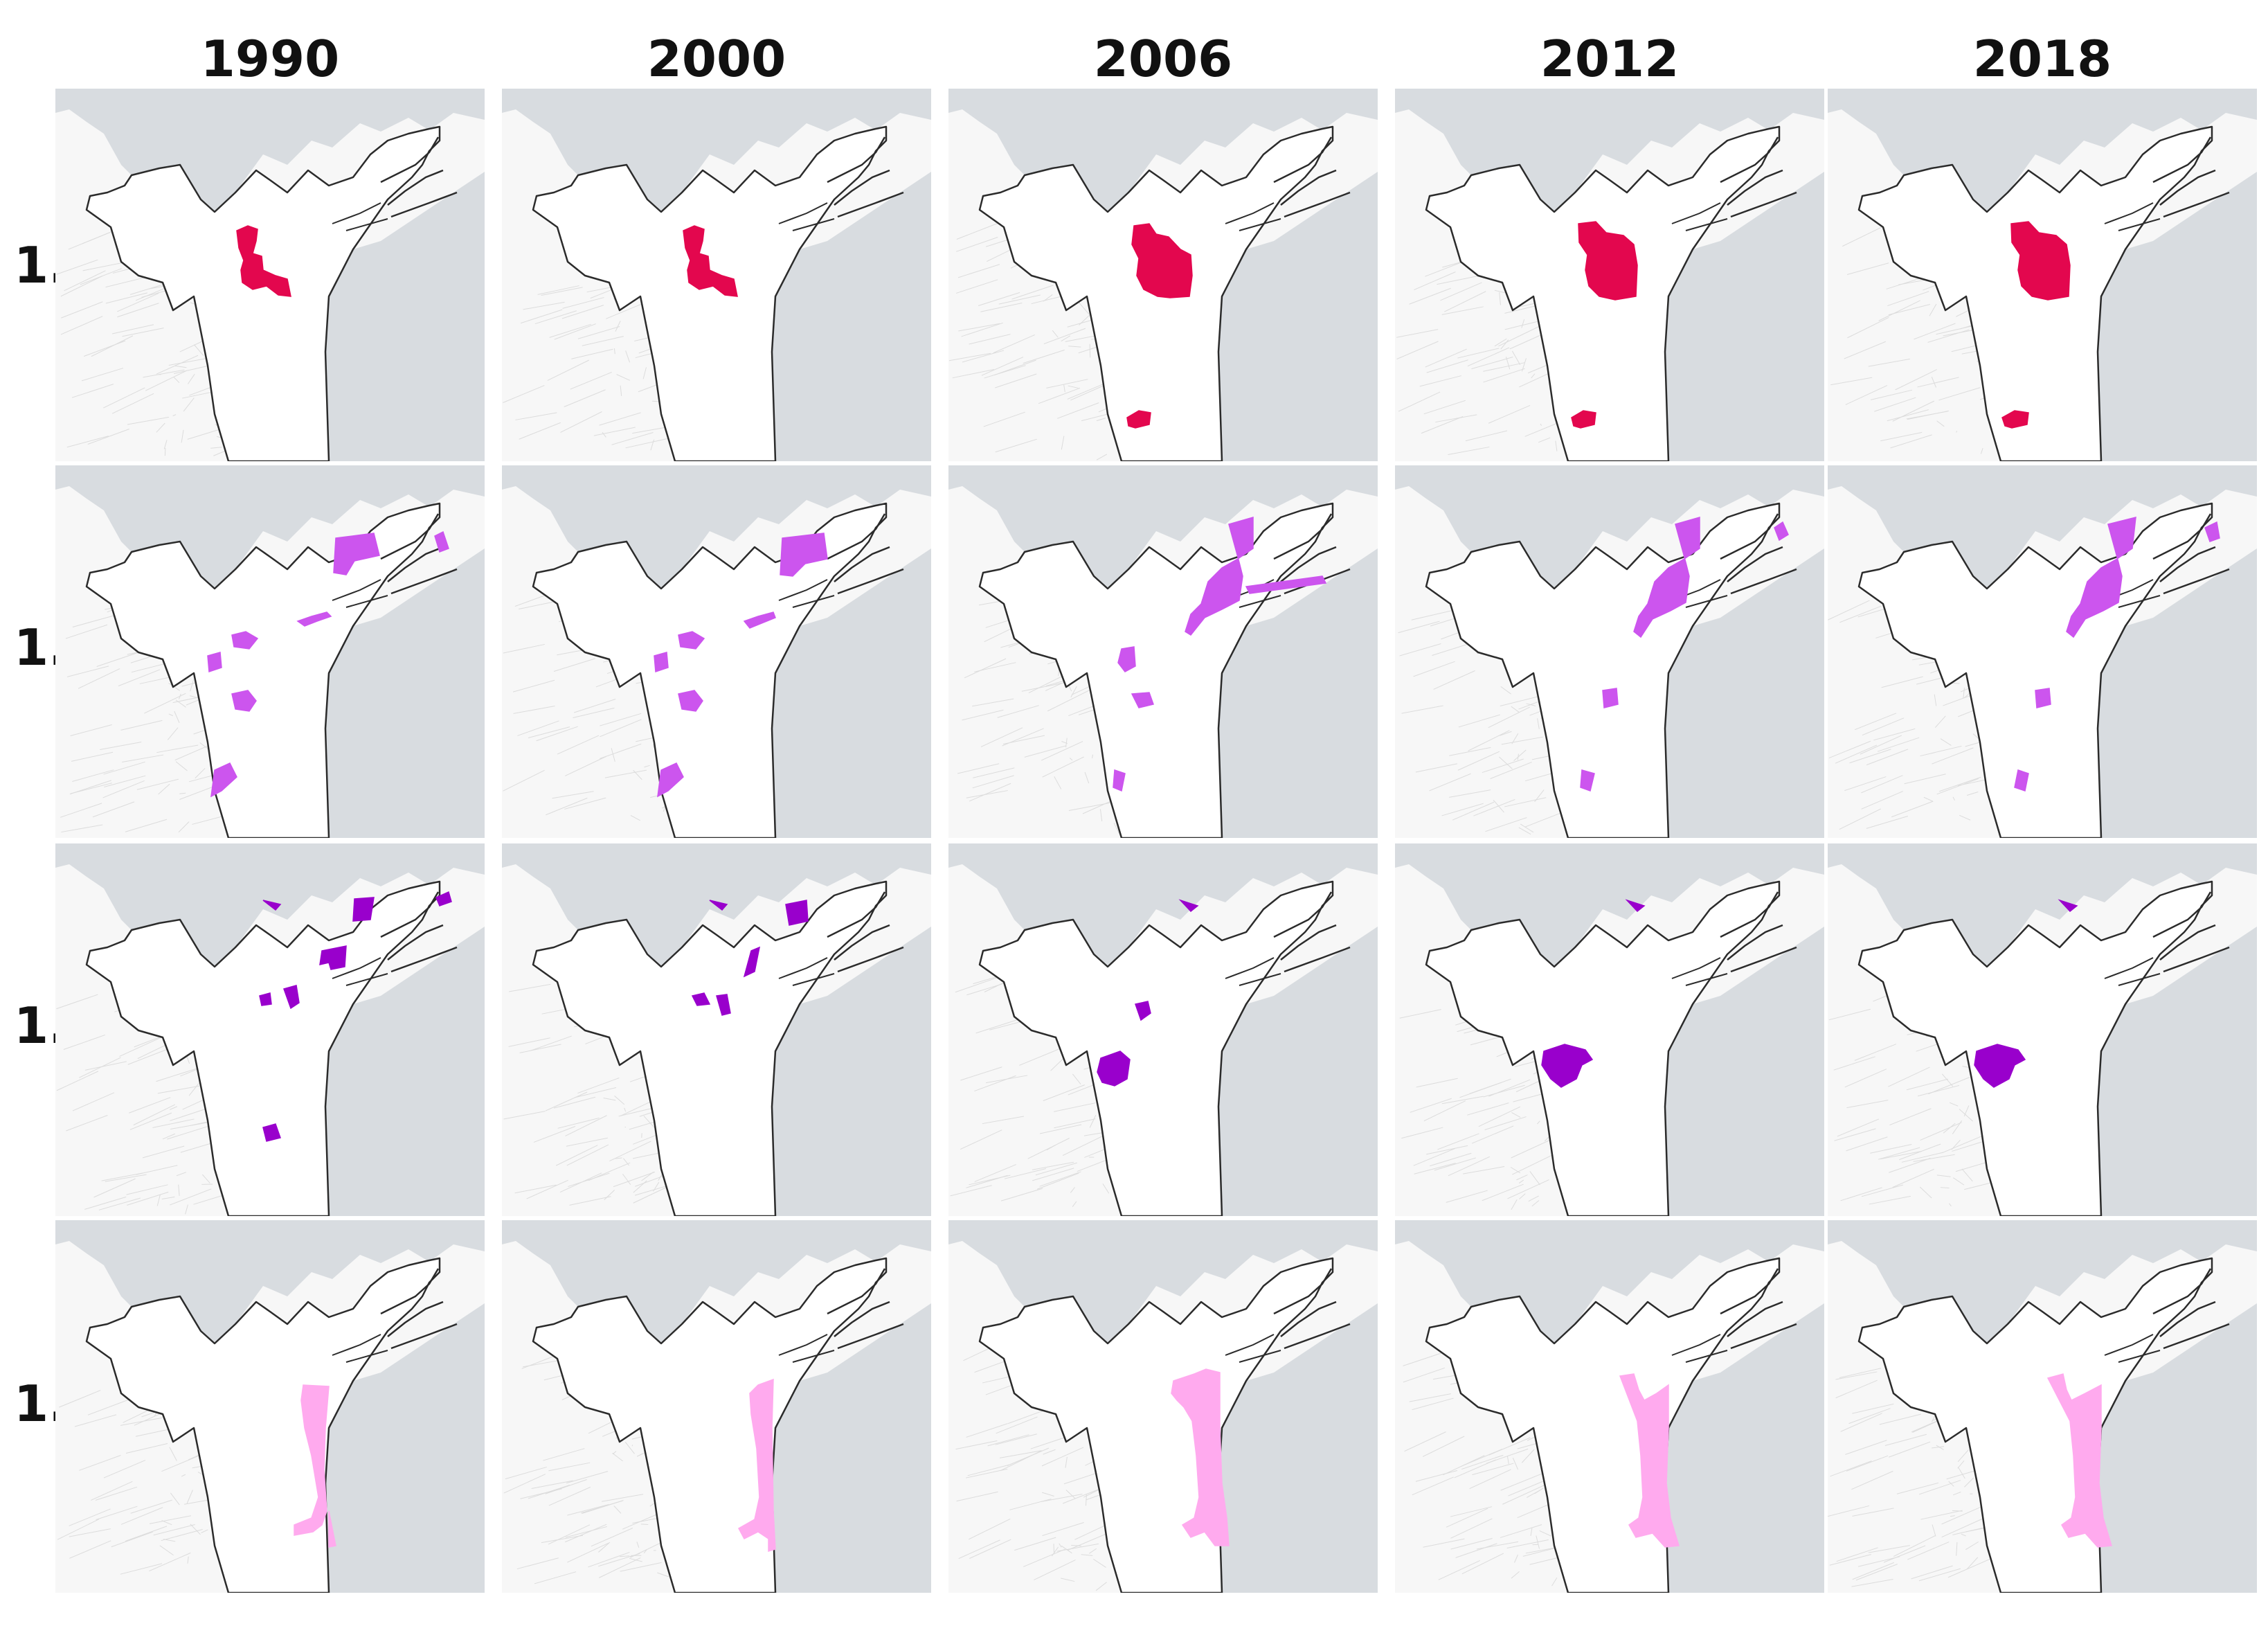 Image resolution: width=2268 pixels, height=1626 pixels. I want to click on map-panel-1-3-2012, so click(1609, 1029).